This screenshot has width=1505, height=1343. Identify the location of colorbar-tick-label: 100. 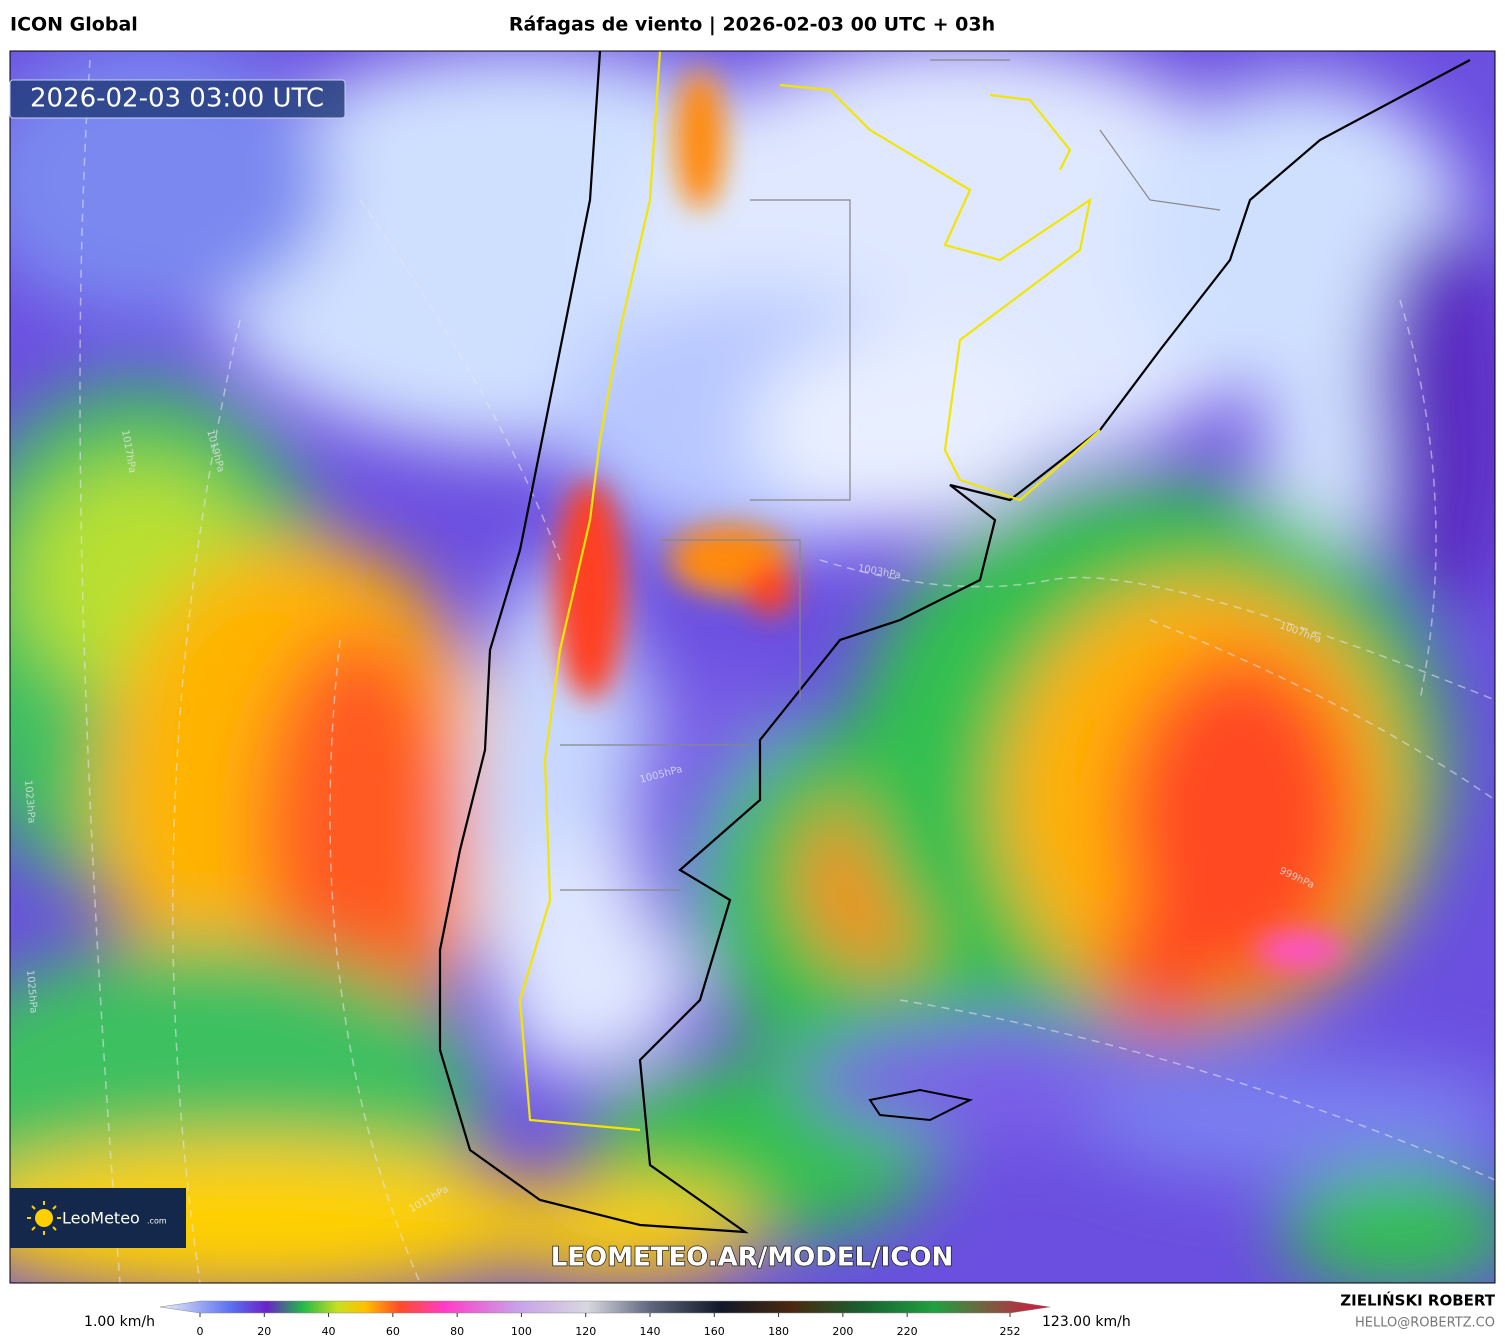
(521, 1331).